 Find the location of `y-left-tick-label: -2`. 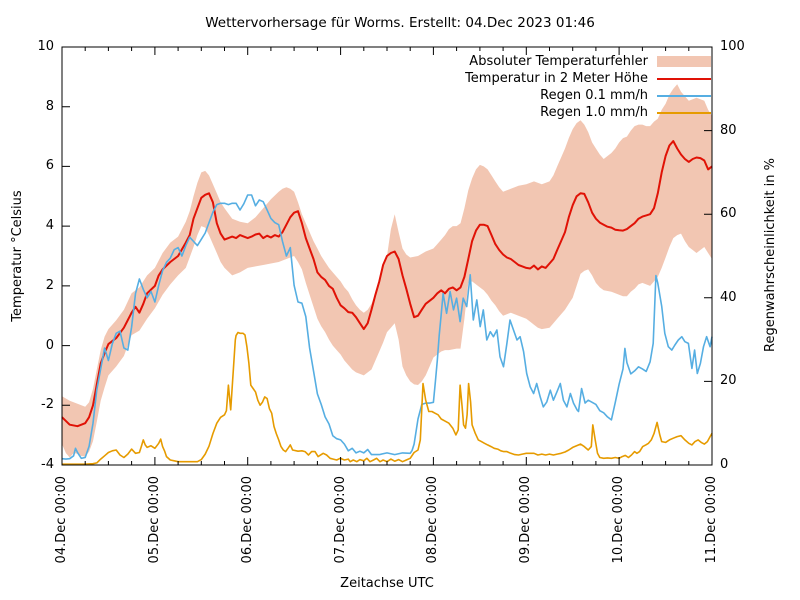

y-left-tick-label: -2 is located at coordinates (47, 404).